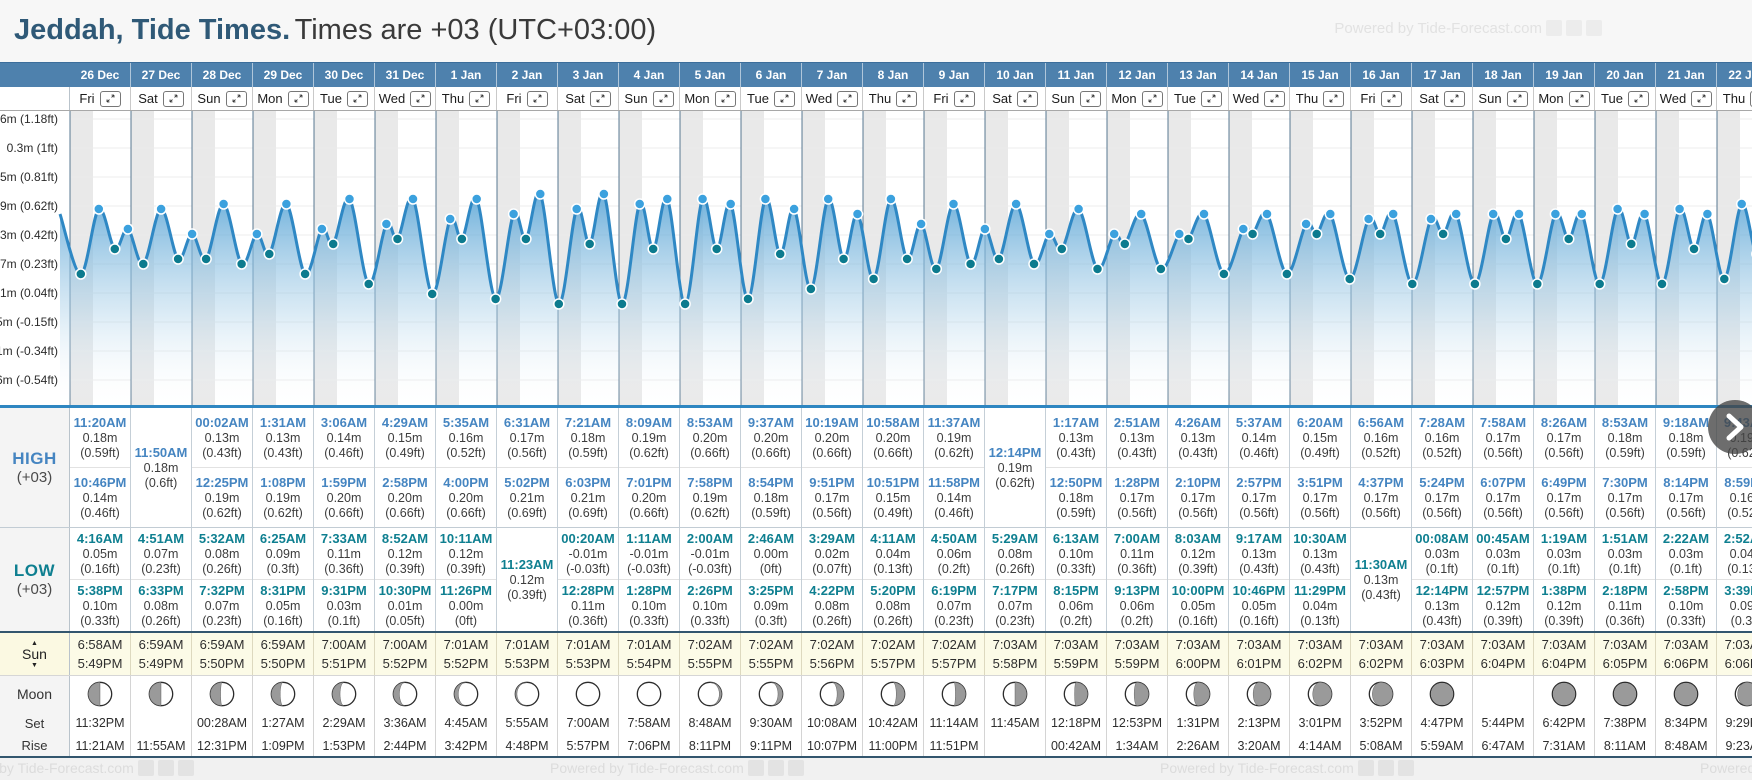 The image size is (1752, 780). Describe the element at coordinates (1730, 427) in the screenshot. I see `scroll-next-button` at that location.